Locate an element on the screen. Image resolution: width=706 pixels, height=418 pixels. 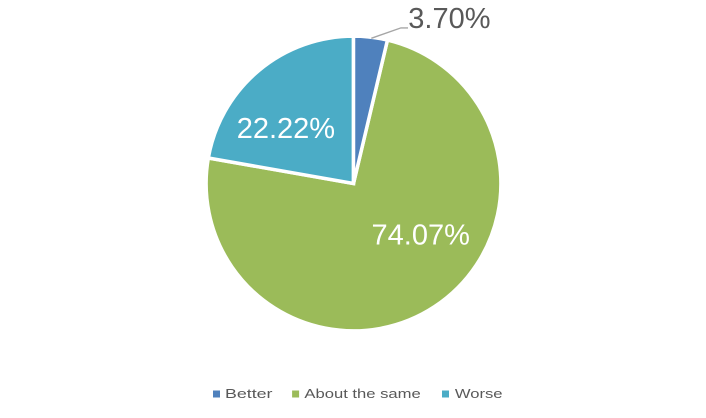
svg-text: About the same is located at coordinates (362, 395).